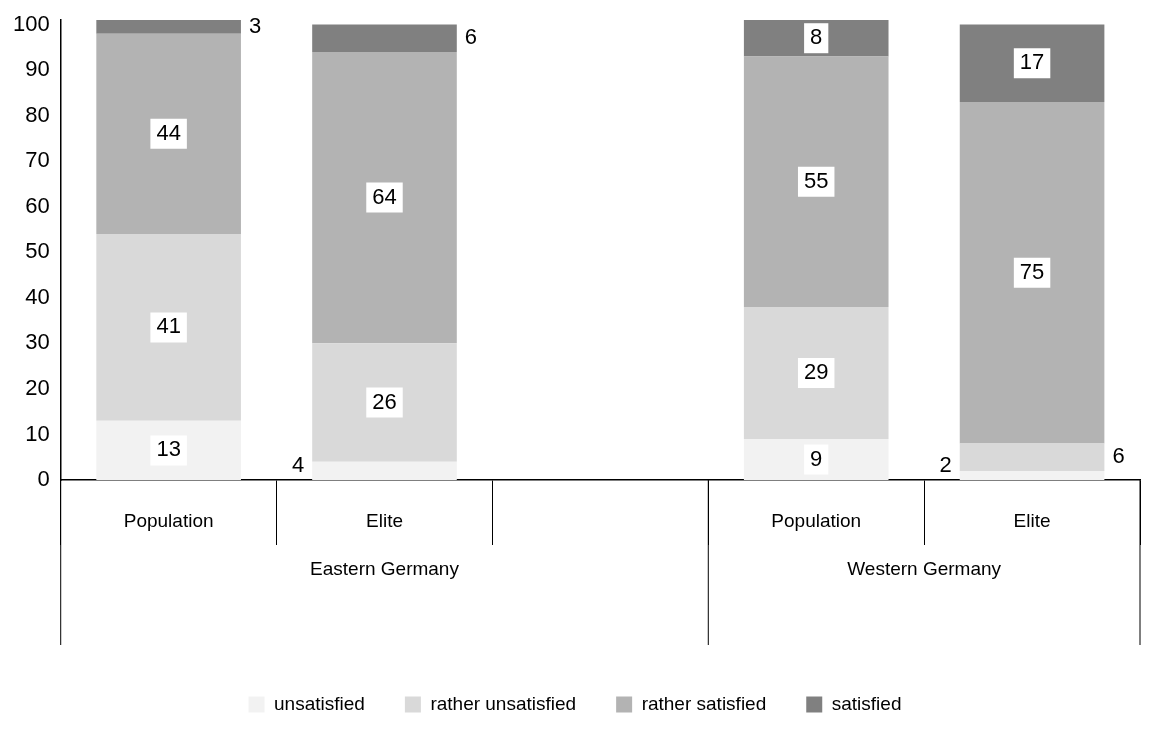 Image resolution: width=1160 pixels, height=744 pixels. What do you see at coordinates (255, 25) in the screenshot?
I see `data-label: 3` at bounding box center [255, 25].